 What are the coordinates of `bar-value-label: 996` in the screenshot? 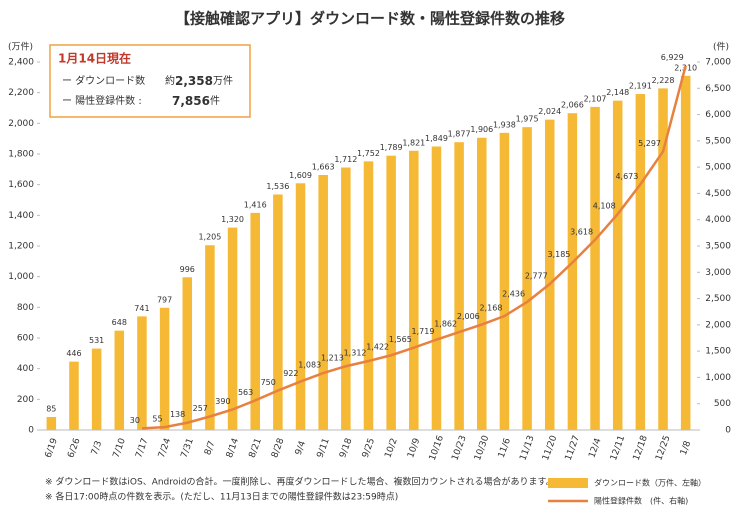 It's located at (187, 269).